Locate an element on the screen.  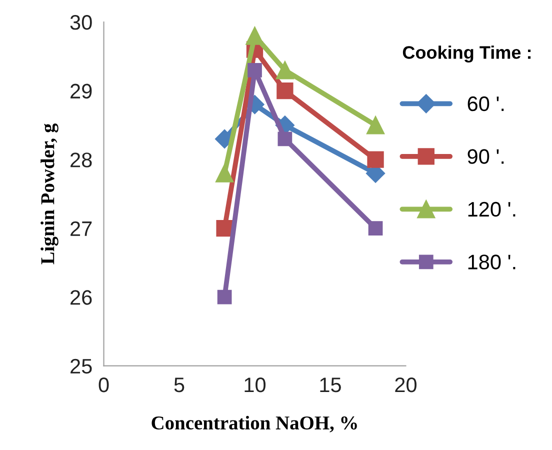
x-tick-label: 20 is located at coordinates (405, 385).